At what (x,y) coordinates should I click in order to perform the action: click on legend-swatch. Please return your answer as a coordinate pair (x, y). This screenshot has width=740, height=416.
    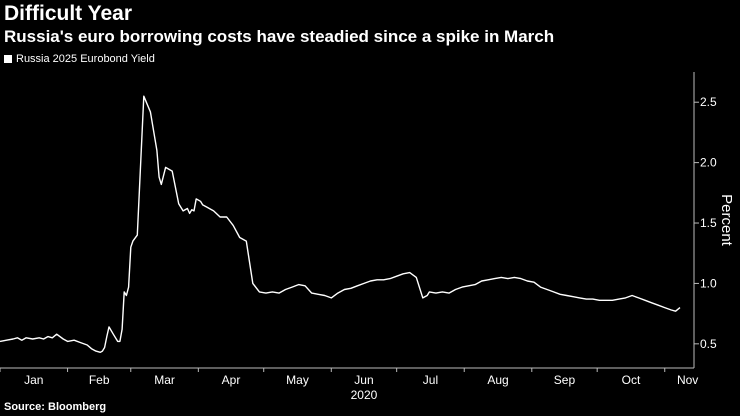
    Looking at the image, I should click on (8, 59).